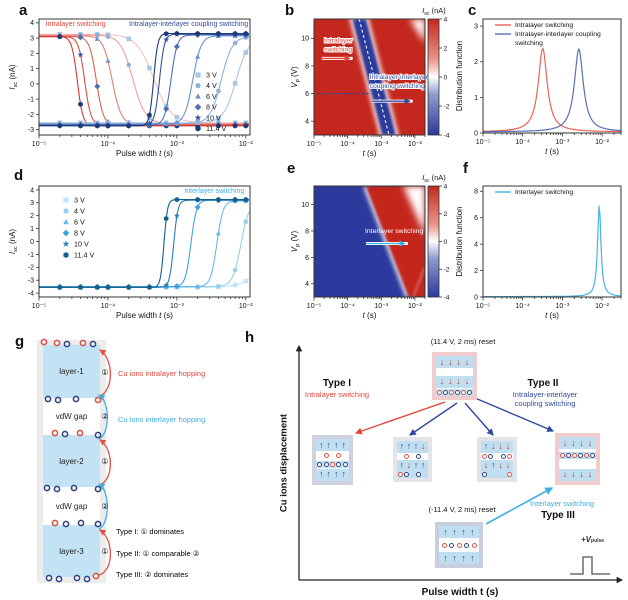  Describe the element at coordinates (447, 135) in the screenshot. I see `colorbar-tick: -4` at that location.